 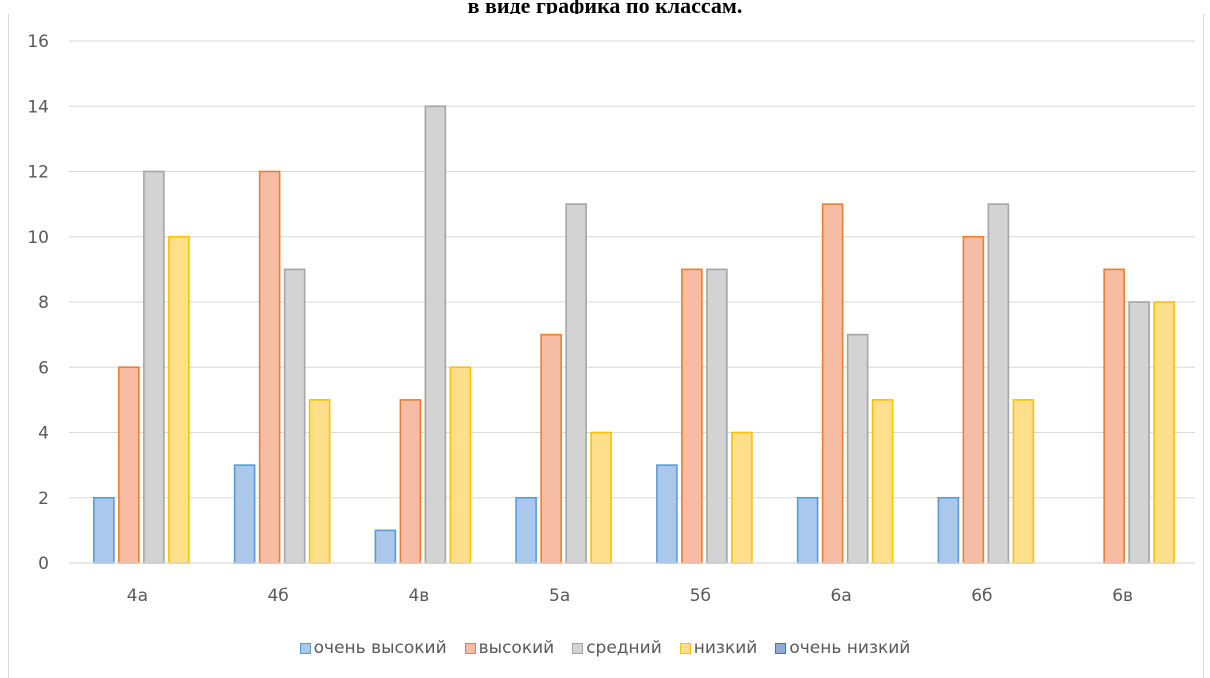 I want to click on legend-entry: низкий, so click(x=719, y=648).